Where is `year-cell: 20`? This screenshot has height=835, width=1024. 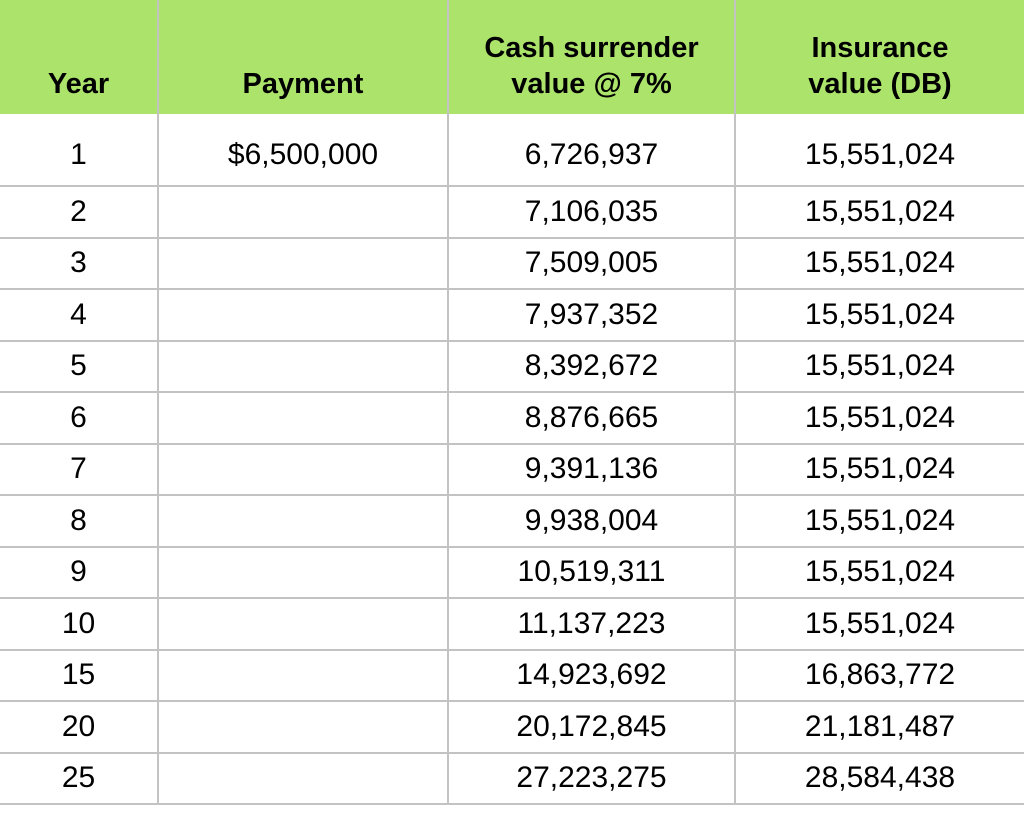 year-cell: 20 is located at coordinates (79, 727).